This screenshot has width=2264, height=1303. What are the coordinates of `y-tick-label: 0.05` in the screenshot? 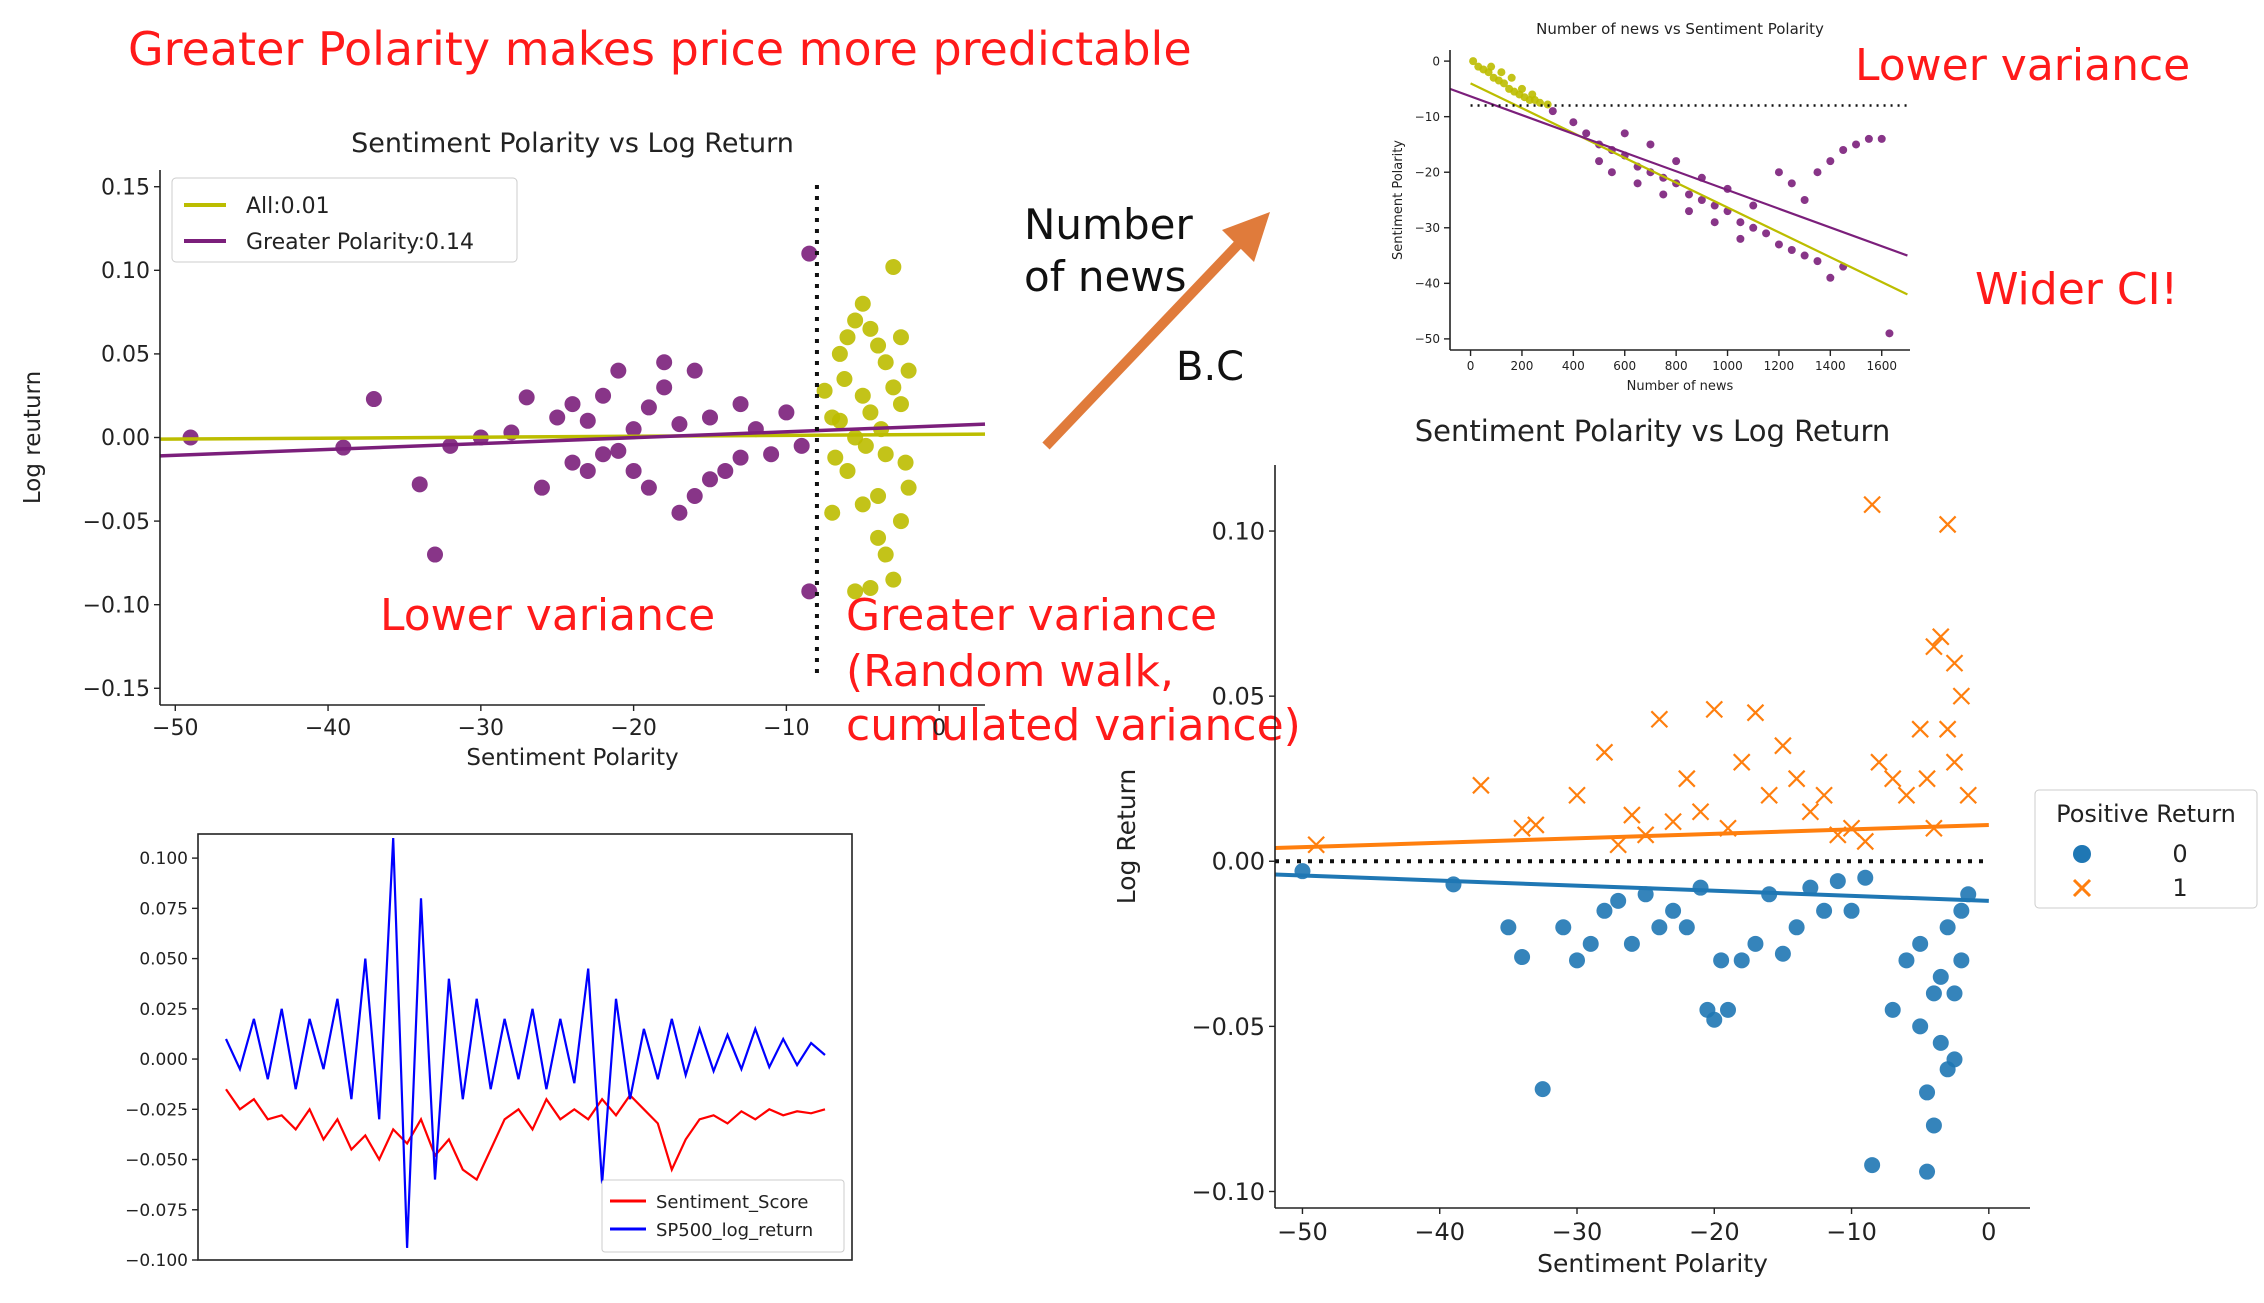 It's located at (1238, 697).